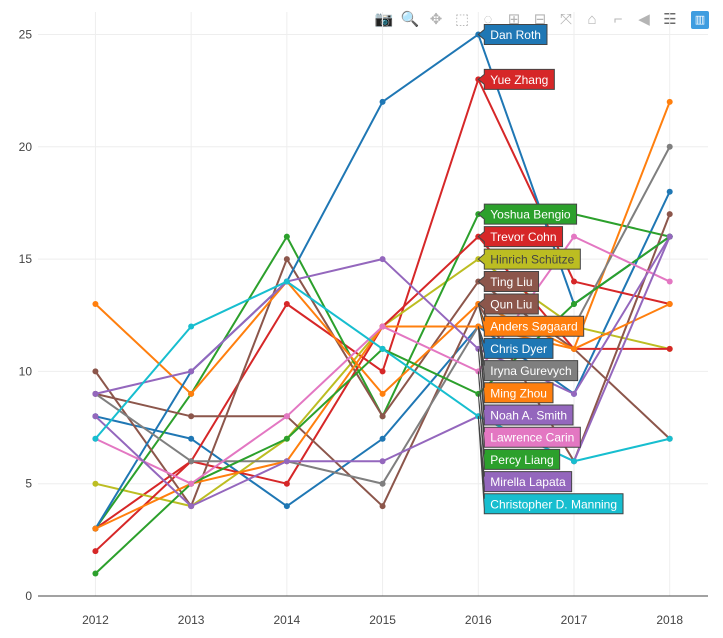 The height and width of the screenshot is (638, 723). I want to click on spike-lines-icon: ⌐, so click(618, 19).